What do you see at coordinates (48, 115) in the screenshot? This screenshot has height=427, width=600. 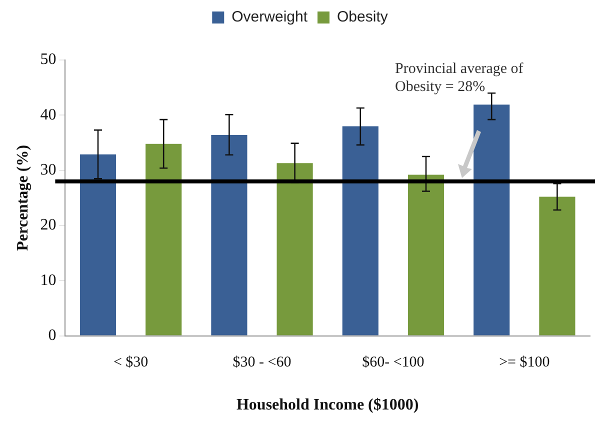 I see `y-tick-label: 40` at bounding box center [48, 115].